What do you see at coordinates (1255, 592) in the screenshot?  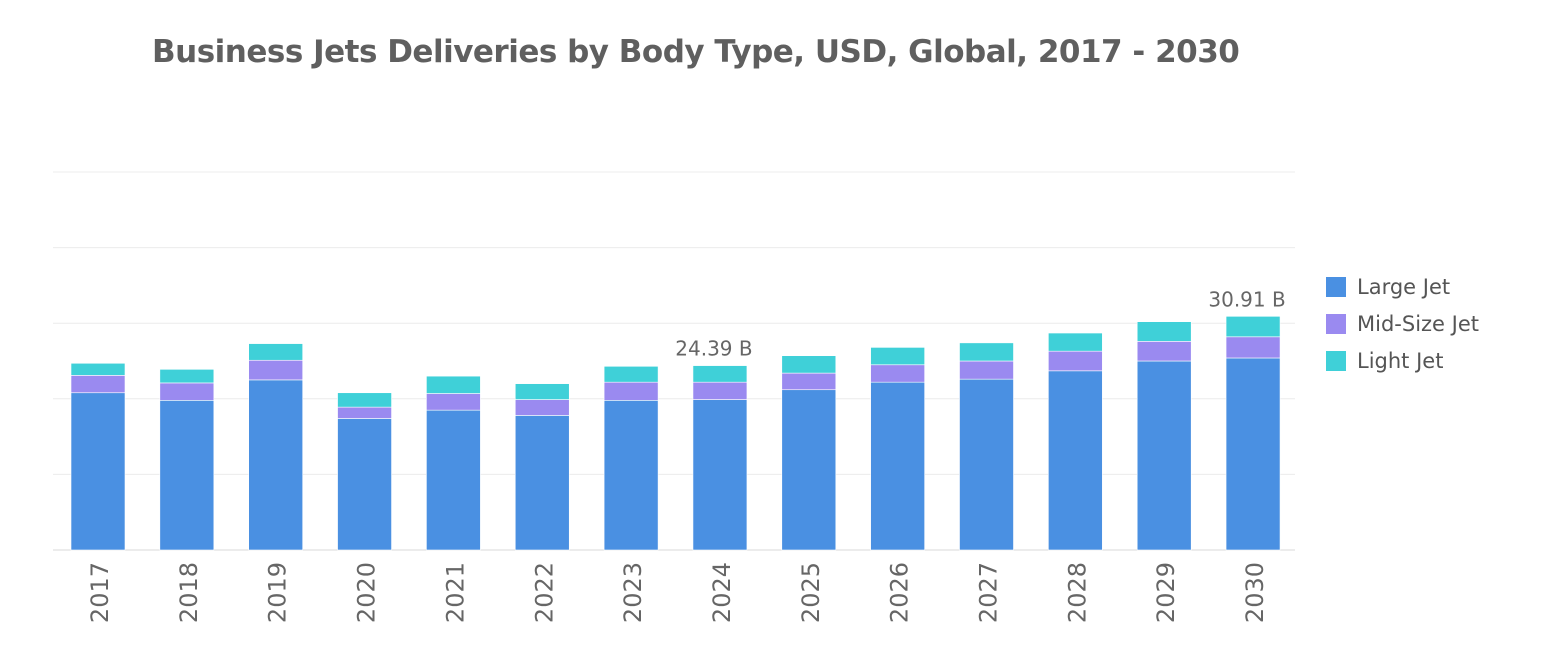 I see `x-tick-label: 2030` at bounding box center [1255, 592].